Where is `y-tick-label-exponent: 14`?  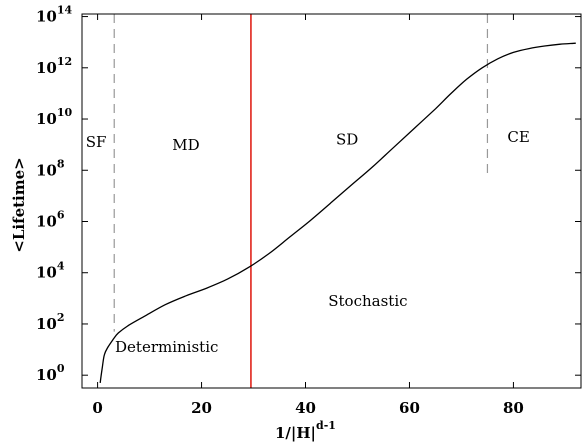 y-tick-label-exponent: 14 is located at coordinates (65, 10).